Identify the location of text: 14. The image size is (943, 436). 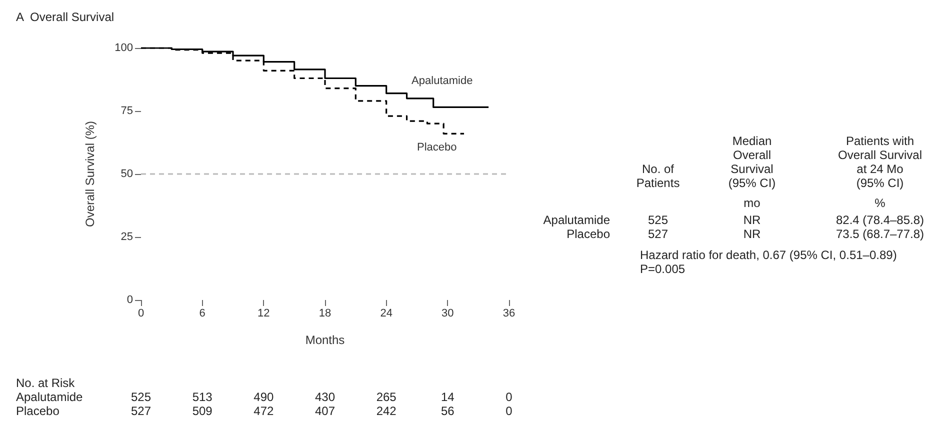
(447, 397).